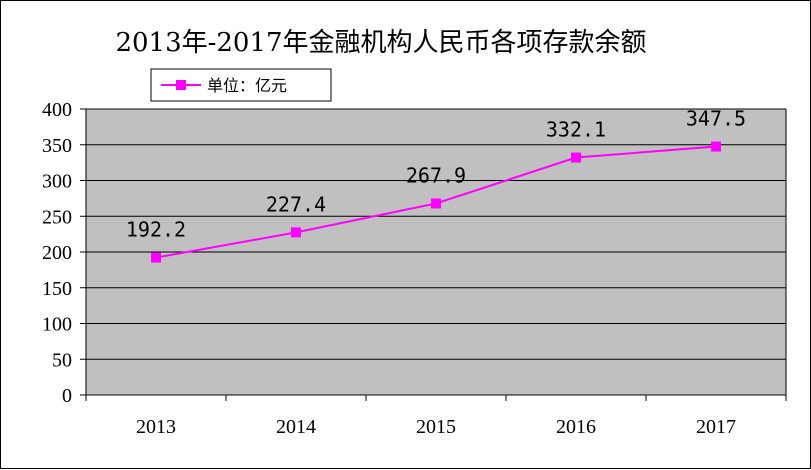 This screenshot has width=811, height=470. I want to click on y-tick-label: 50, so click(62, 360).